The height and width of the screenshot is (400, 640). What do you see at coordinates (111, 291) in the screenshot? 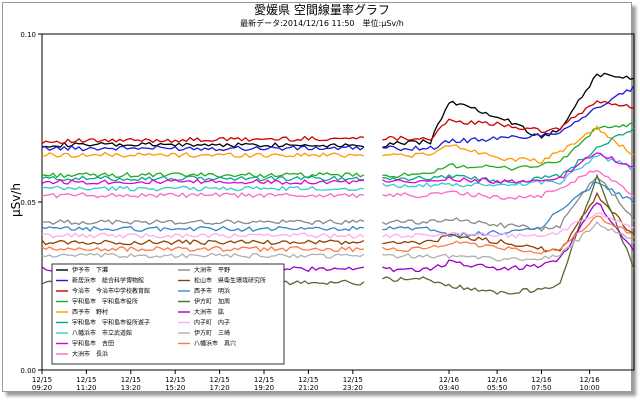
I see `legend-label: 今治市 今治市中学校教育館` at bounding box center [111, 291].